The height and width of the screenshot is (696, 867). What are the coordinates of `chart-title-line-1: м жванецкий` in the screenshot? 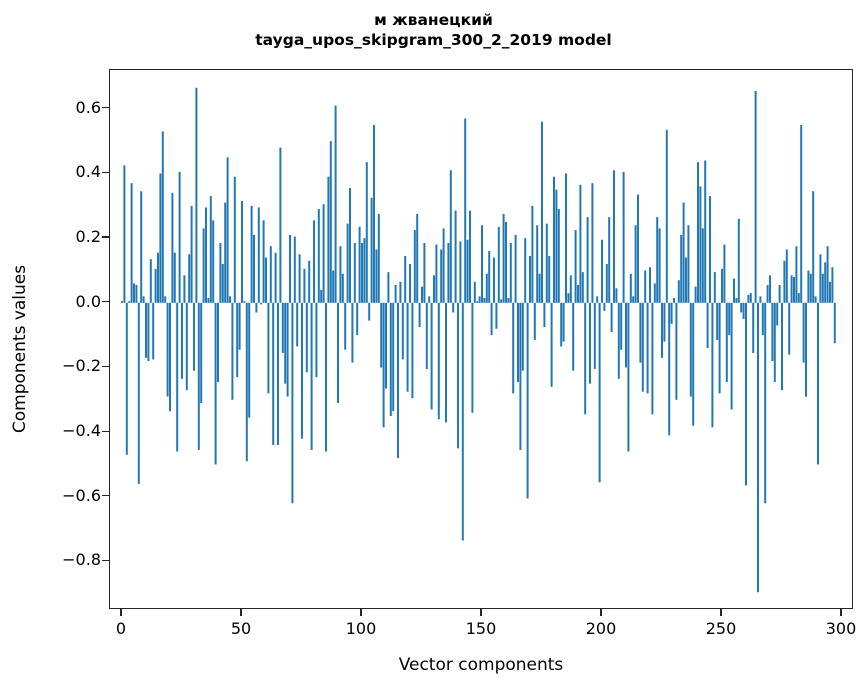 It's located at (433, 20).